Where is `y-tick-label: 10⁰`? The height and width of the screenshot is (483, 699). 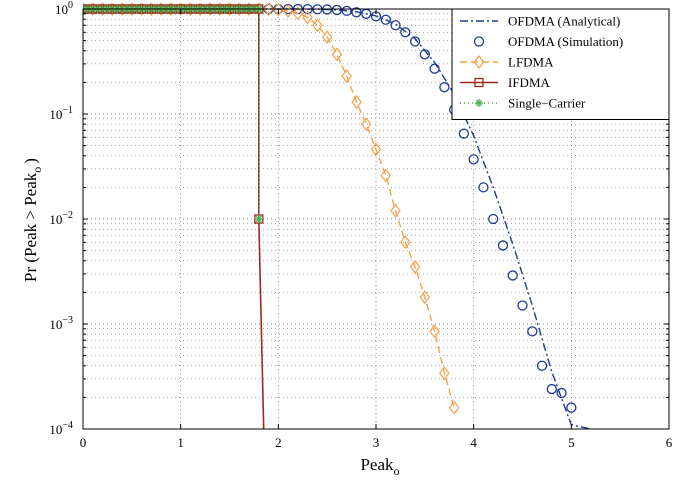
y-tick-label: 10⁰ is located at coordinates (64, 8).